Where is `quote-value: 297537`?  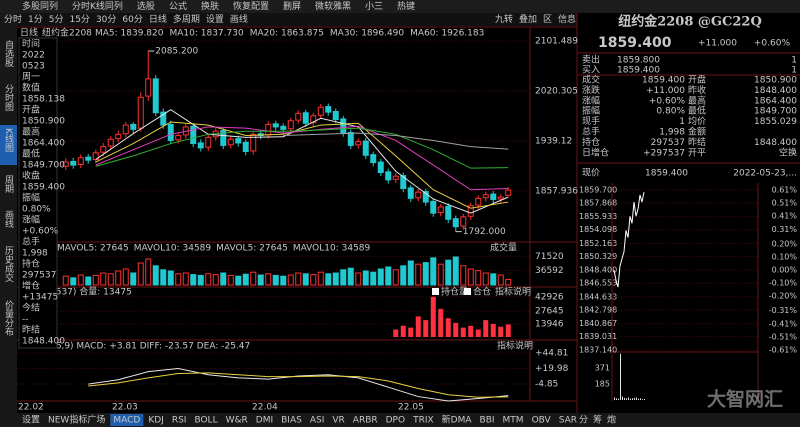 quote-value: 297537 is located at coordinates (668, 143).